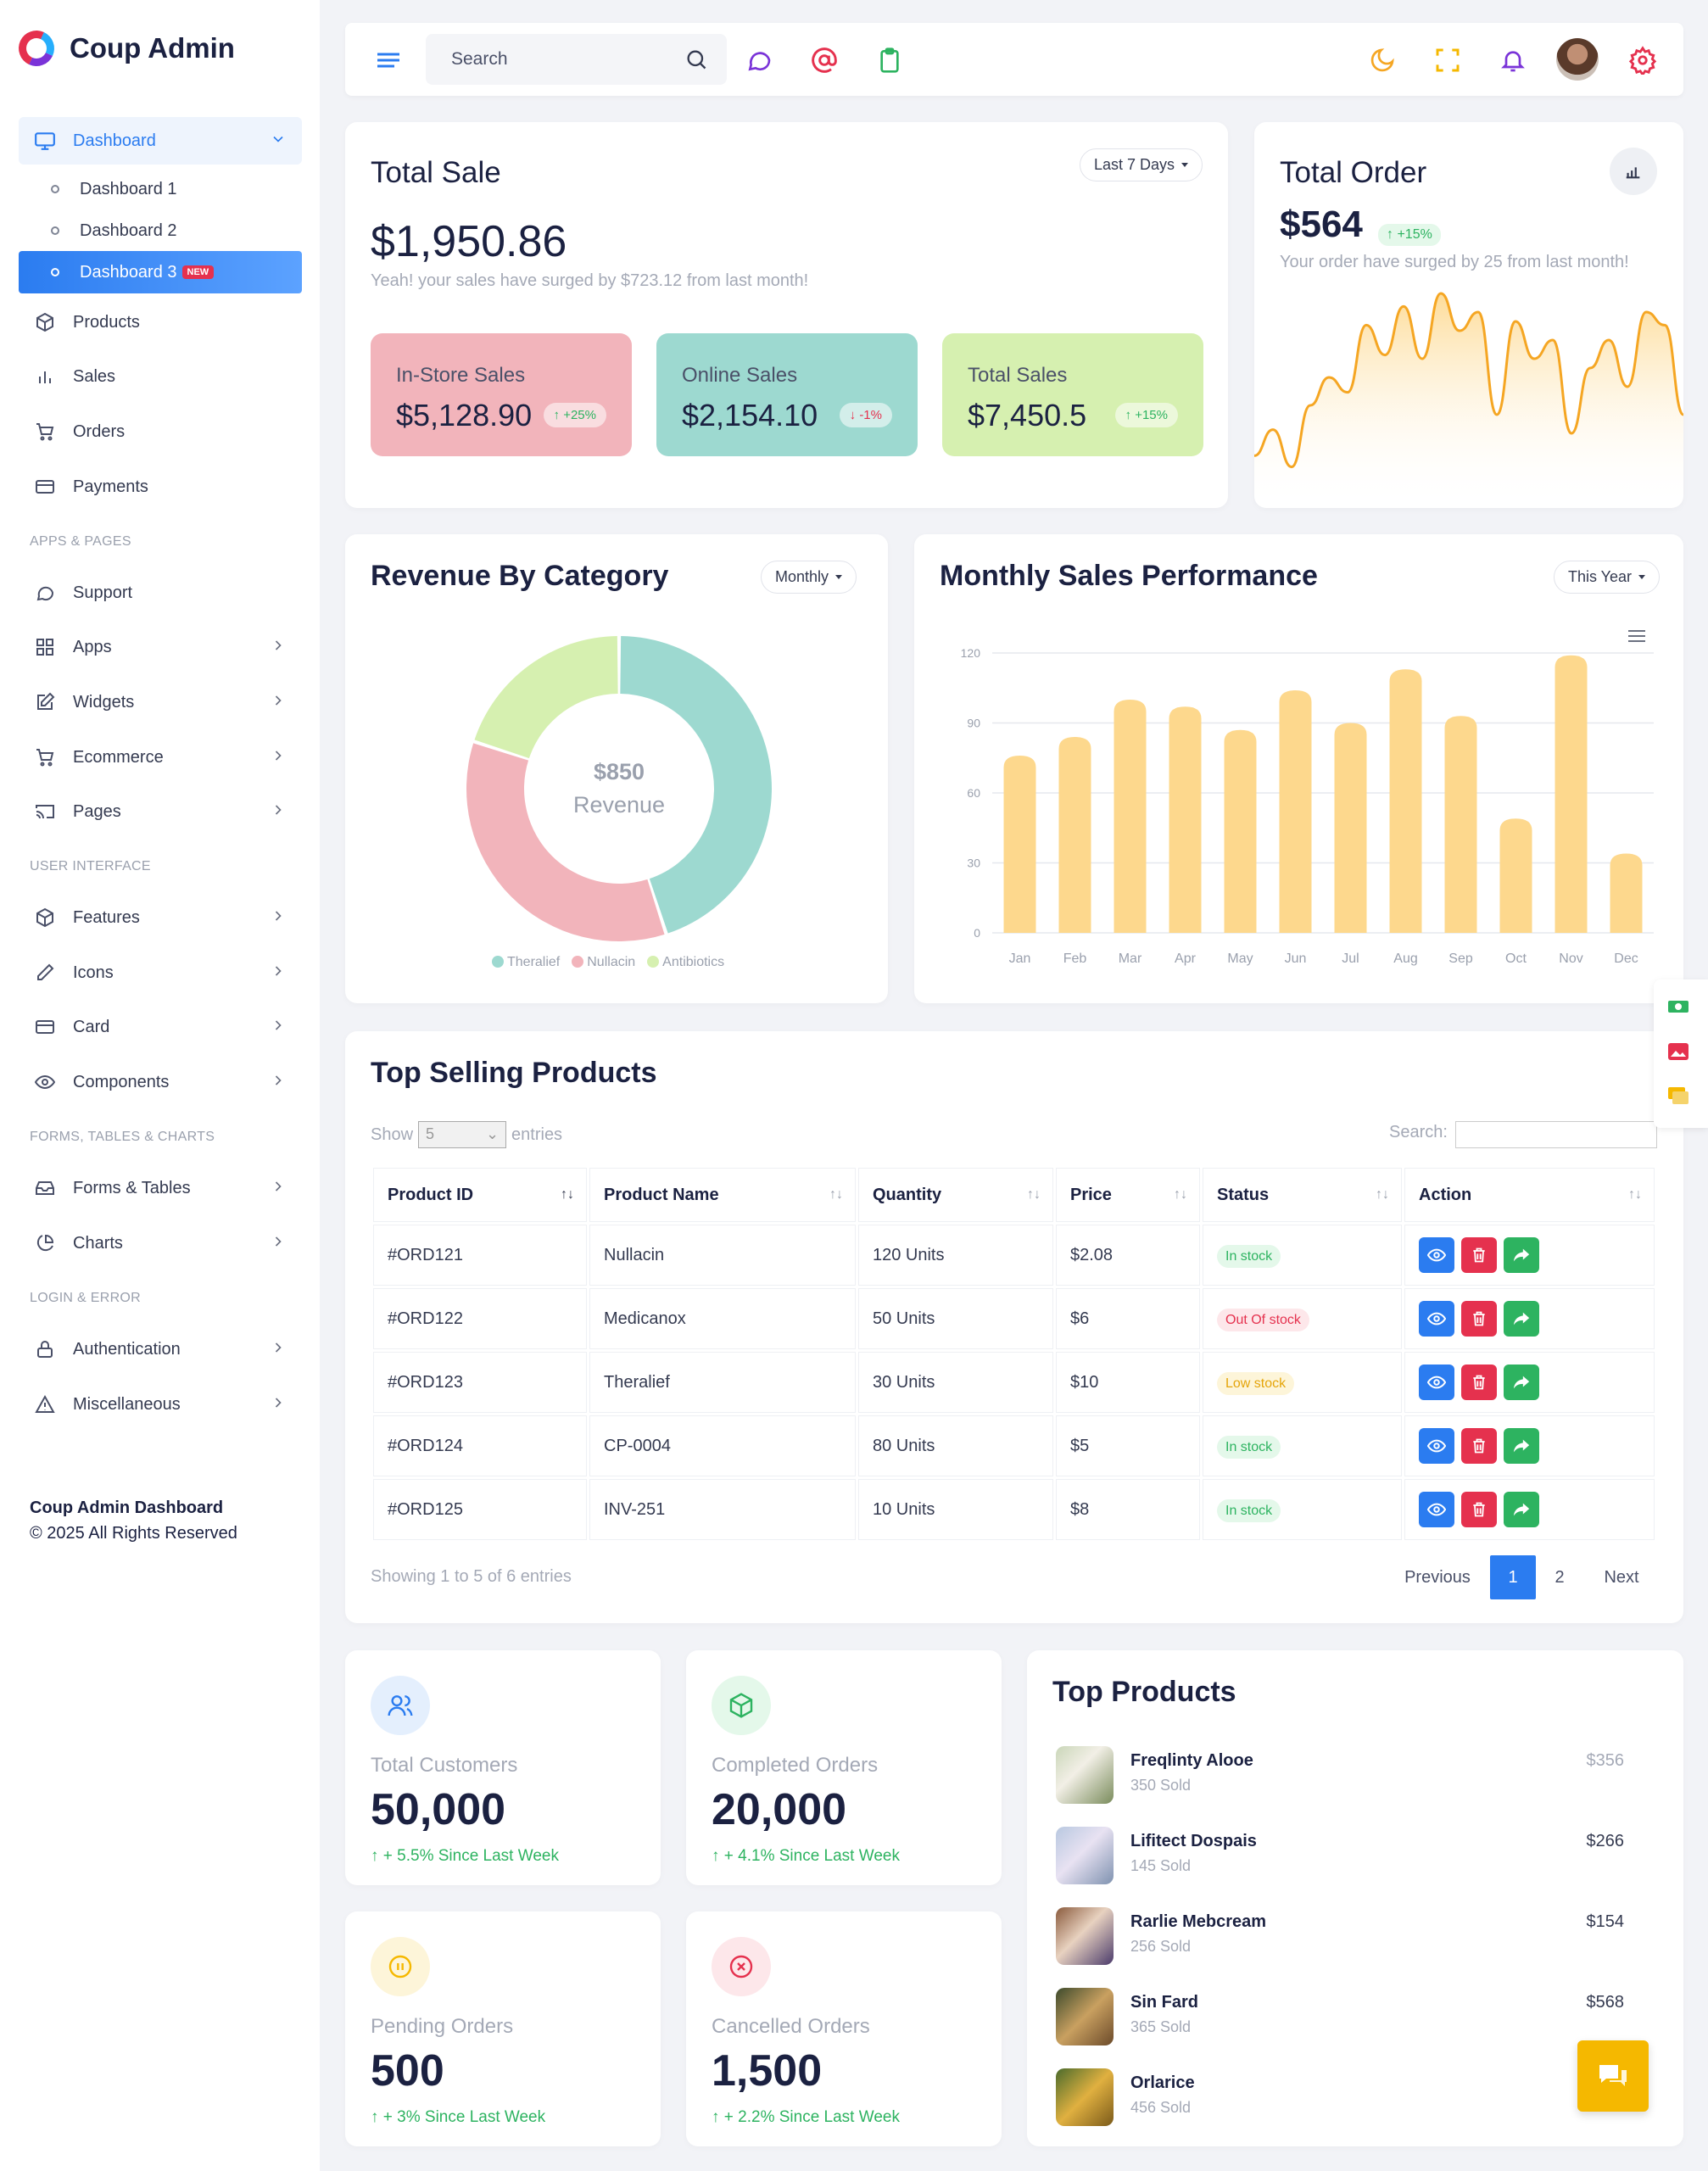  Describe the element at coordinates (1014, 1445) in the screenshot. I see `table-row: #ORD124 CP-0004 80 Units $5 In stock` at that location.